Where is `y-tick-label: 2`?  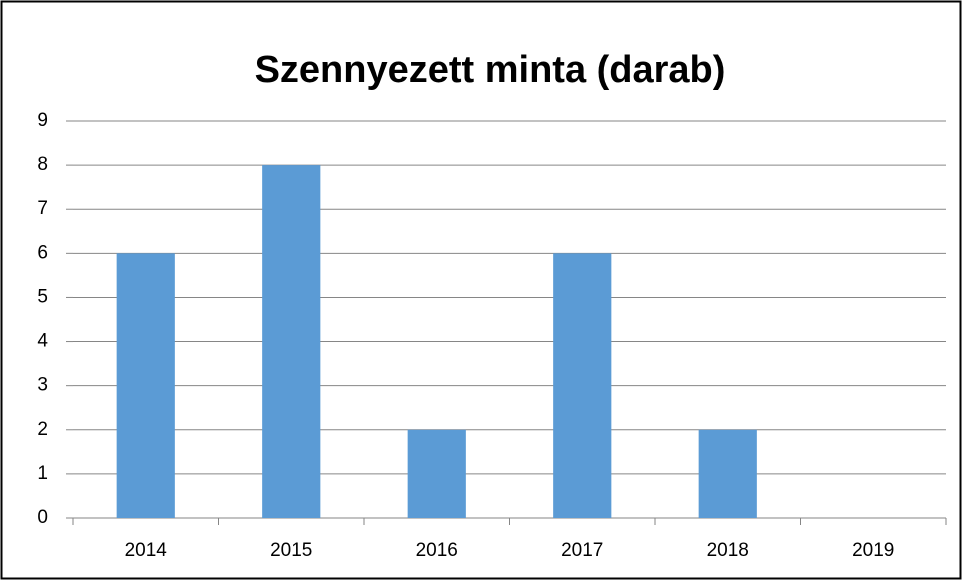 y-tick-label: 2 is located at coordinates (42, 429).